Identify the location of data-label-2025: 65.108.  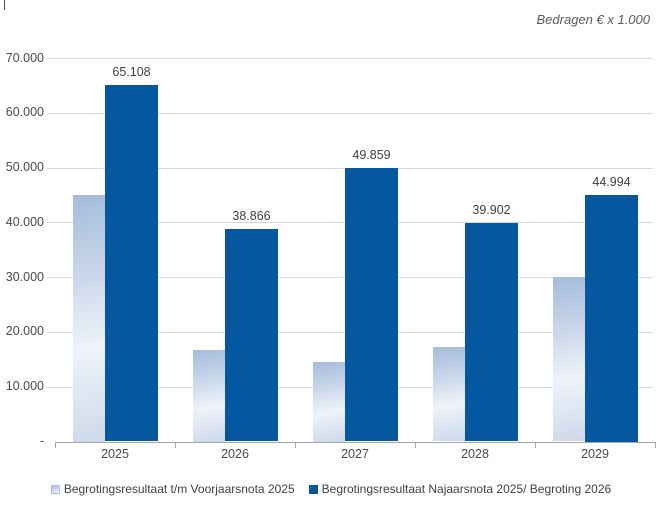
(131, 71).